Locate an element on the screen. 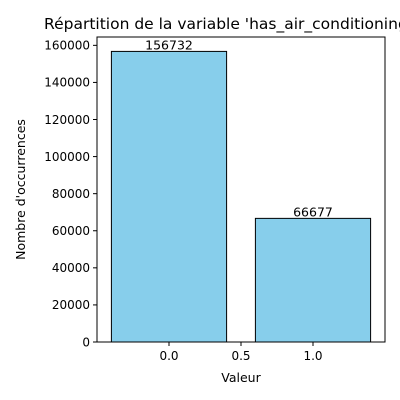  x-tick-label-1: 0.5 is located at coordinates (240, 356).